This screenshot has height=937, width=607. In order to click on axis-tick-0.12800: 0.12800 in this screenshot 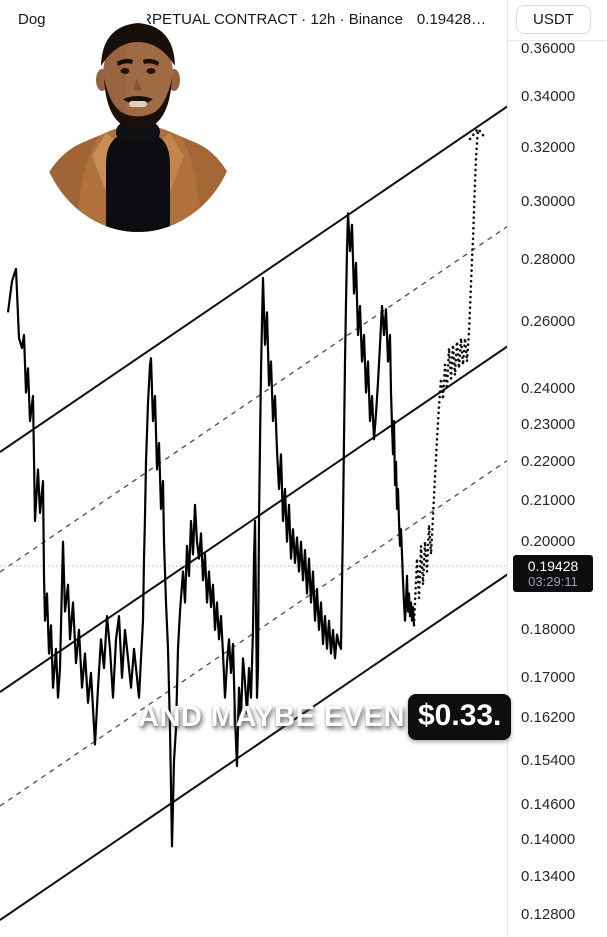, I will do `click(548, 914)`.